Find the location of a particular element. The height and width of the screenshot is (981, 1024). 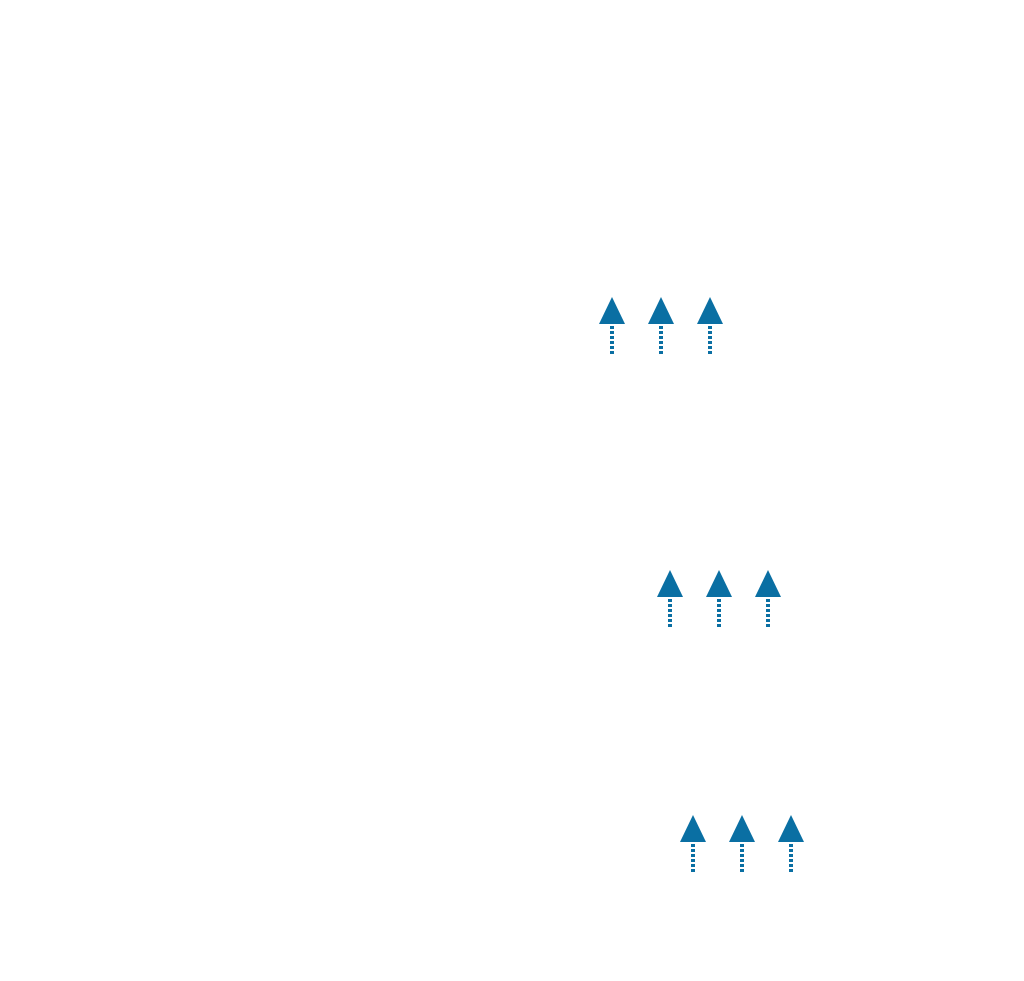

arrow-group-top is located at coordinates (661, 326).